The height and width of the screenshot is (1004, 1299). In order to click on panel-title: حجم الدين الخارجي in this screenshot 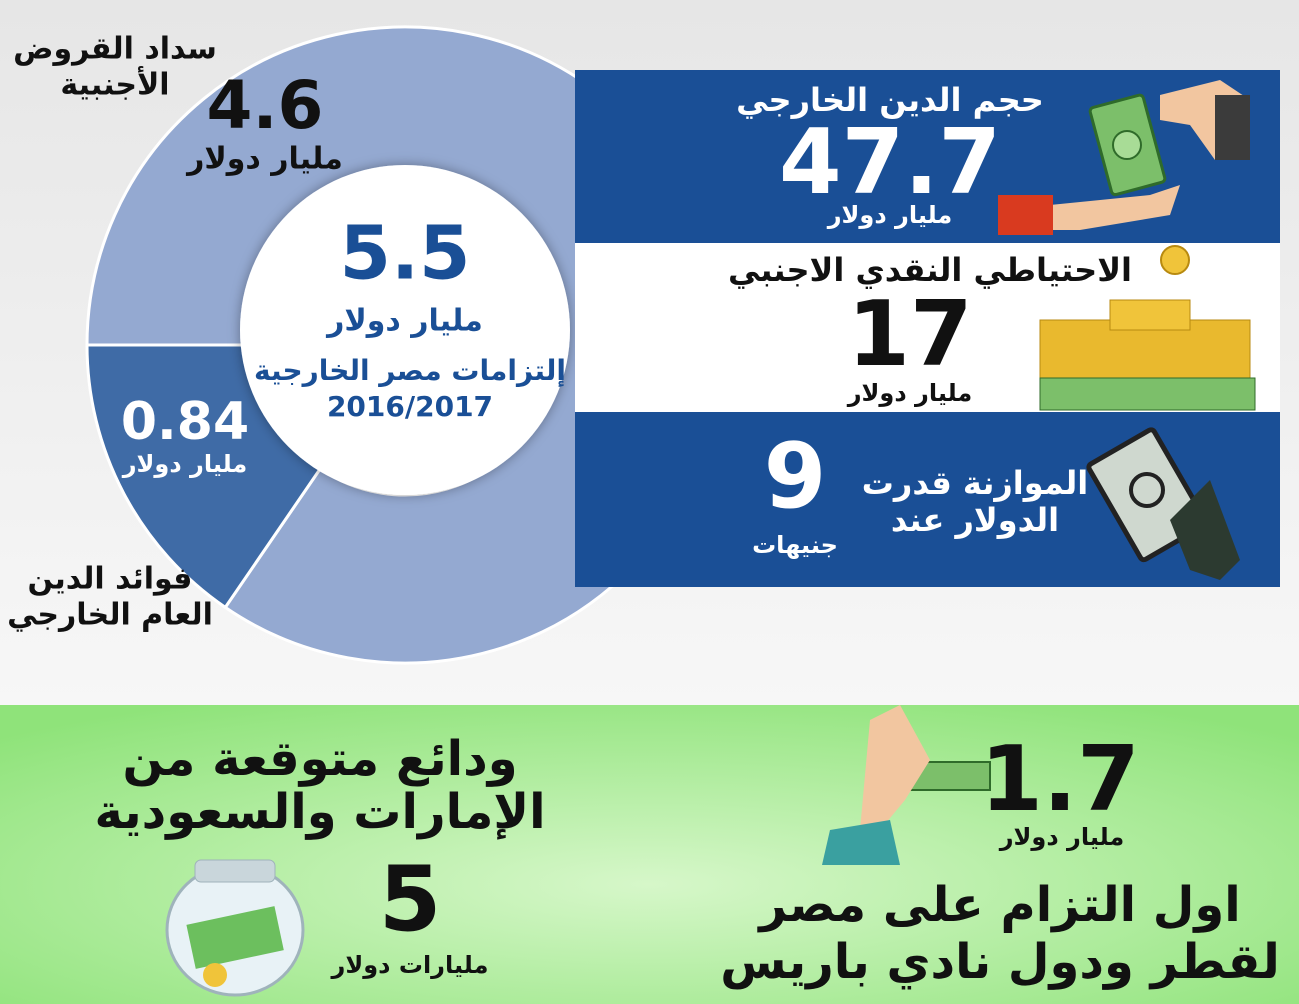, I will do `click(890, 100)`.